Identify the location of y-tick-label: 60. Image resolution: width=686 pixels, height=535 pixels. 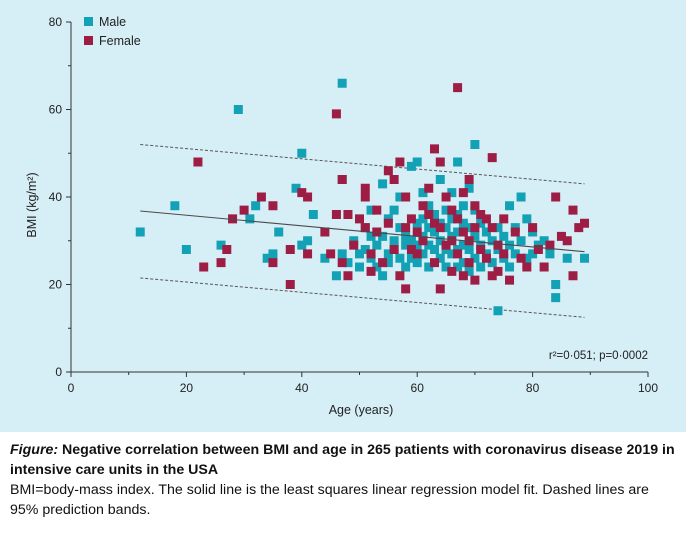
(56, 110).